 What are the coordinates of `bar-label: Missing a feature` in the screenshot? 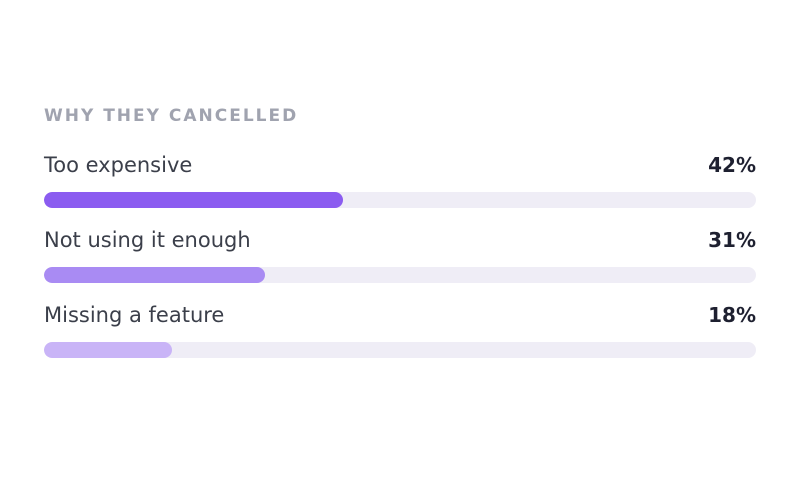 It's located at (134, 315).